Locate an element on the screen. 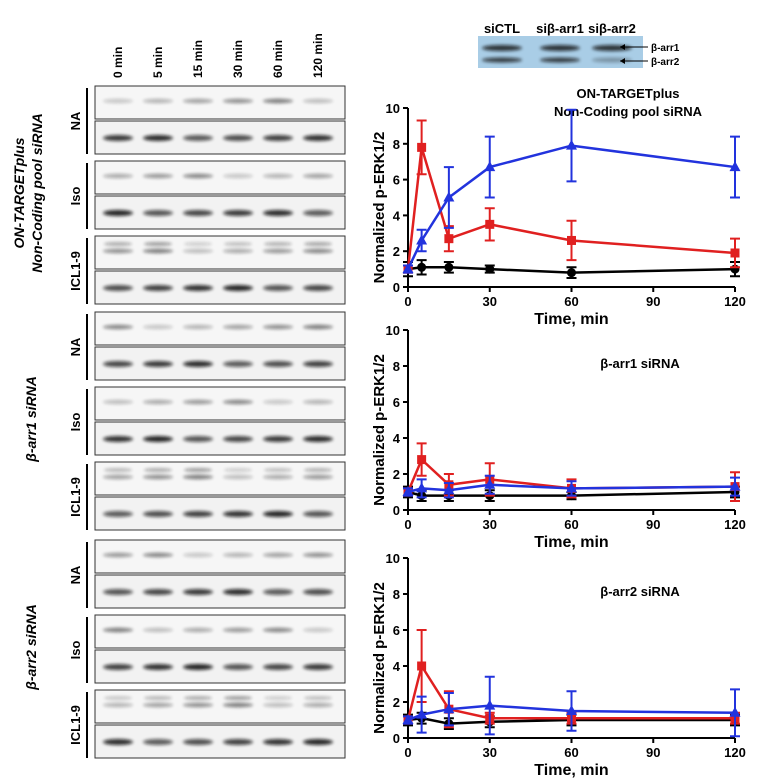 This screenshot has height=778, width=765. y-tick-label: 4 is located at coordinates (397, 215).